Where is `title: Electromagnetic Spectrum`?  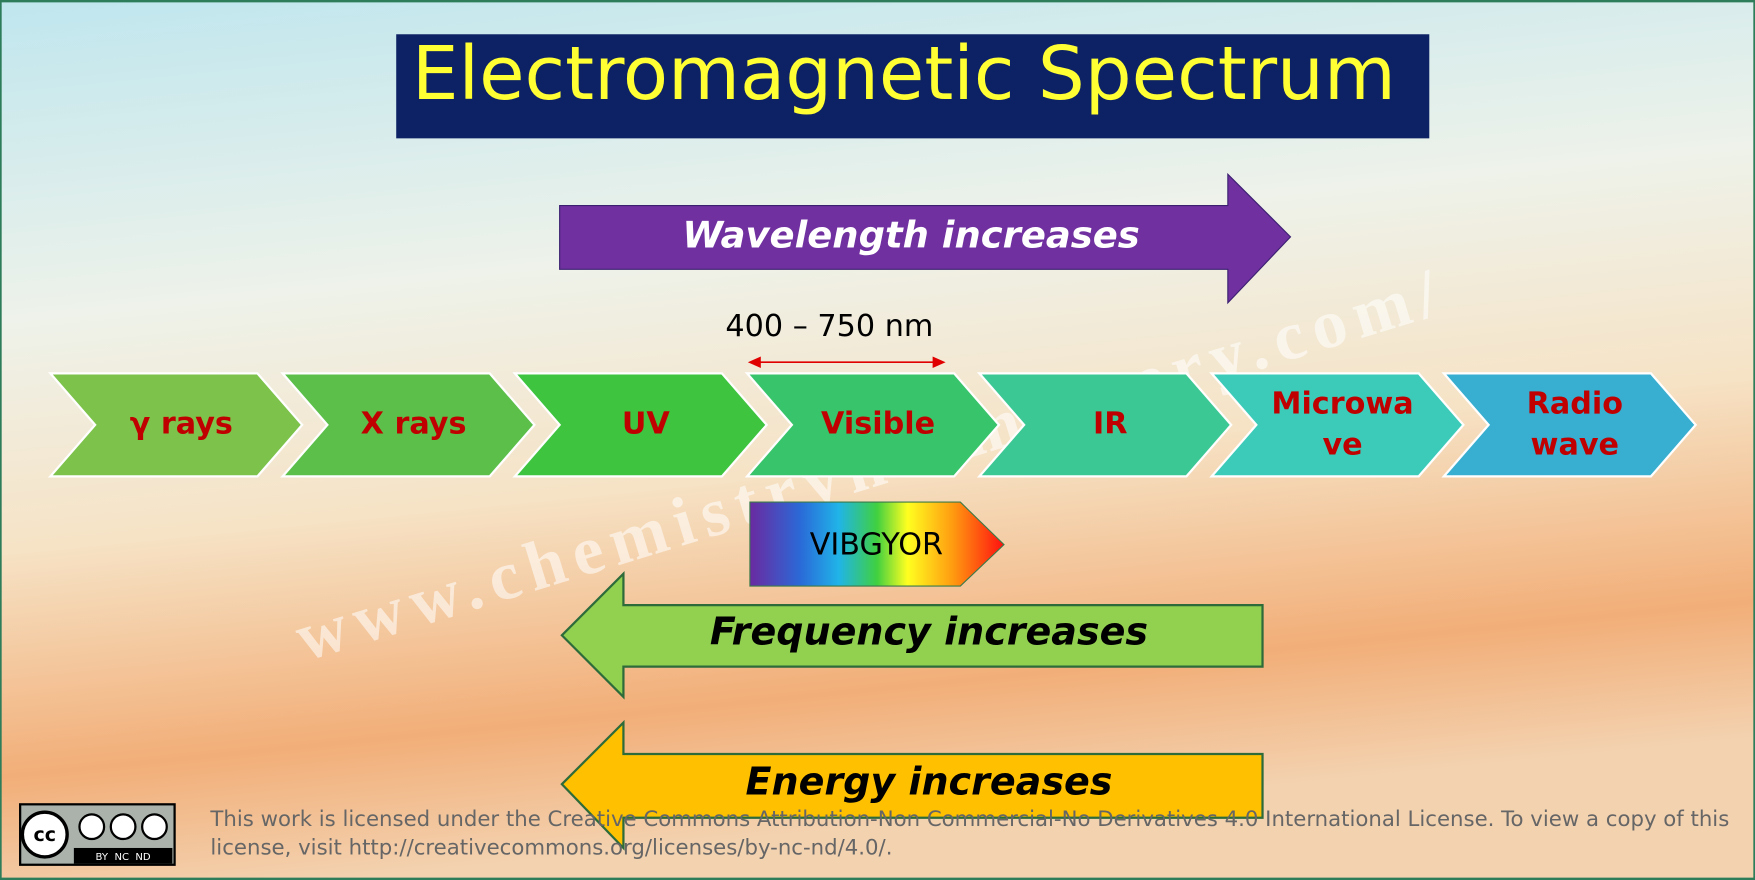
title: Electromagnetic Spectrum is located at coordinates (904, 74).